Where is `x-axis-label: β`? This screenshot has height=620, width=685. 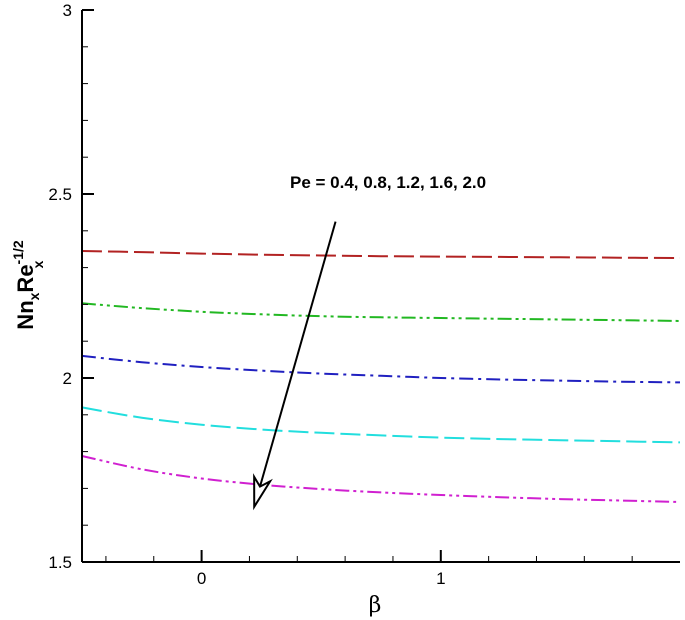
x-axis-label: β is located at coordinates (375, 605).